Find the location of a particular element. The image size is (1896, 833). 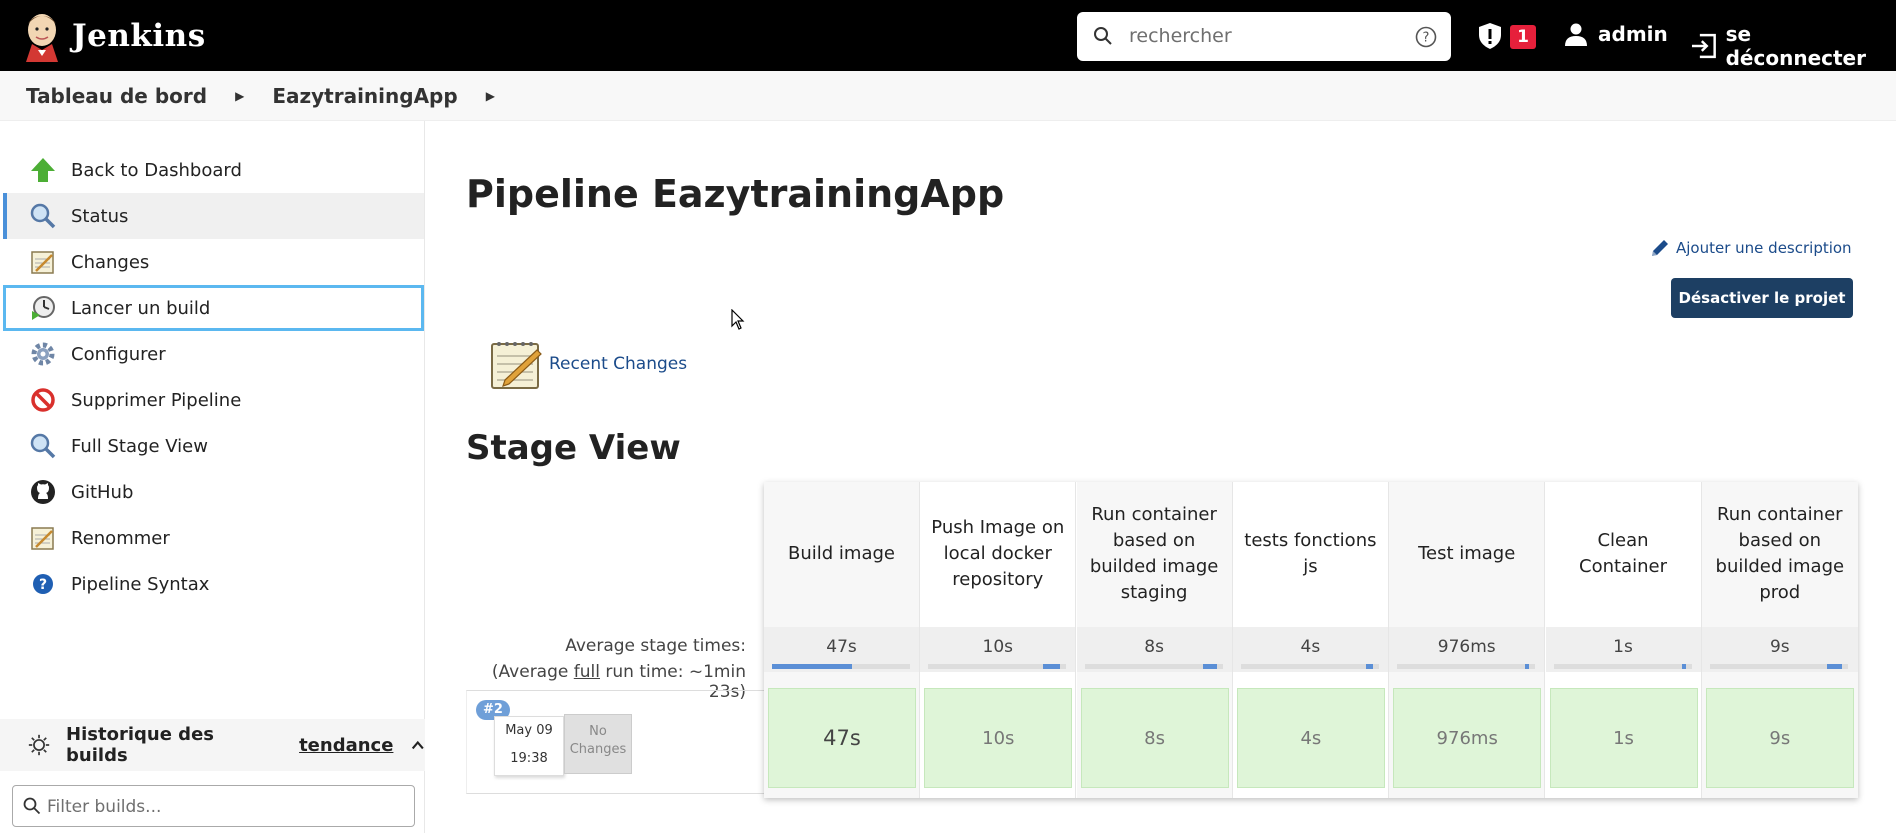

trend-link: tendance is located at coordinates (346, 745).